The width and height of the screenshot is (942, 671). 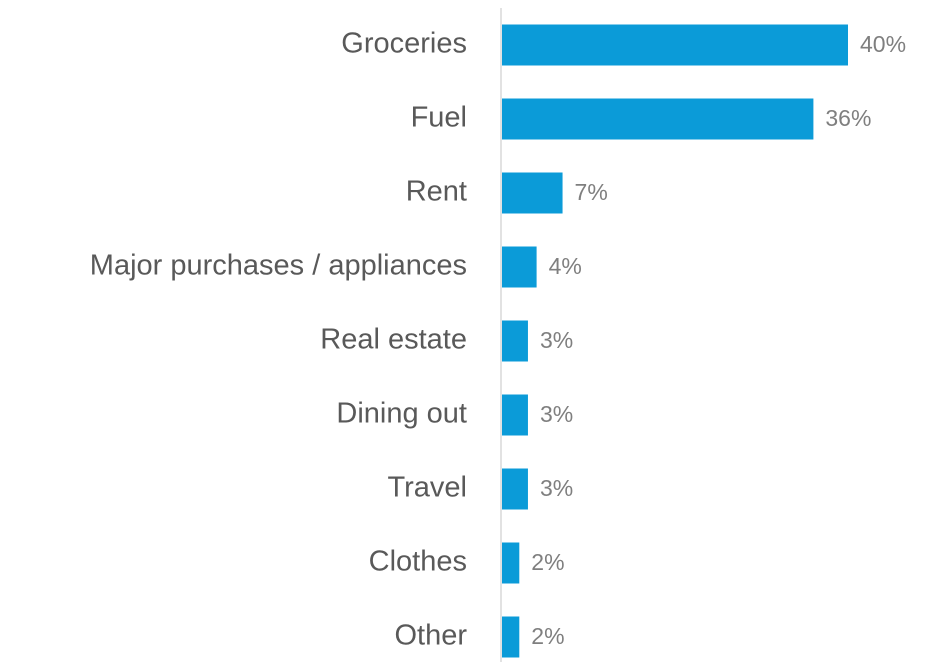 I want to click on value-label: 40%, so click(x=883, y=44).